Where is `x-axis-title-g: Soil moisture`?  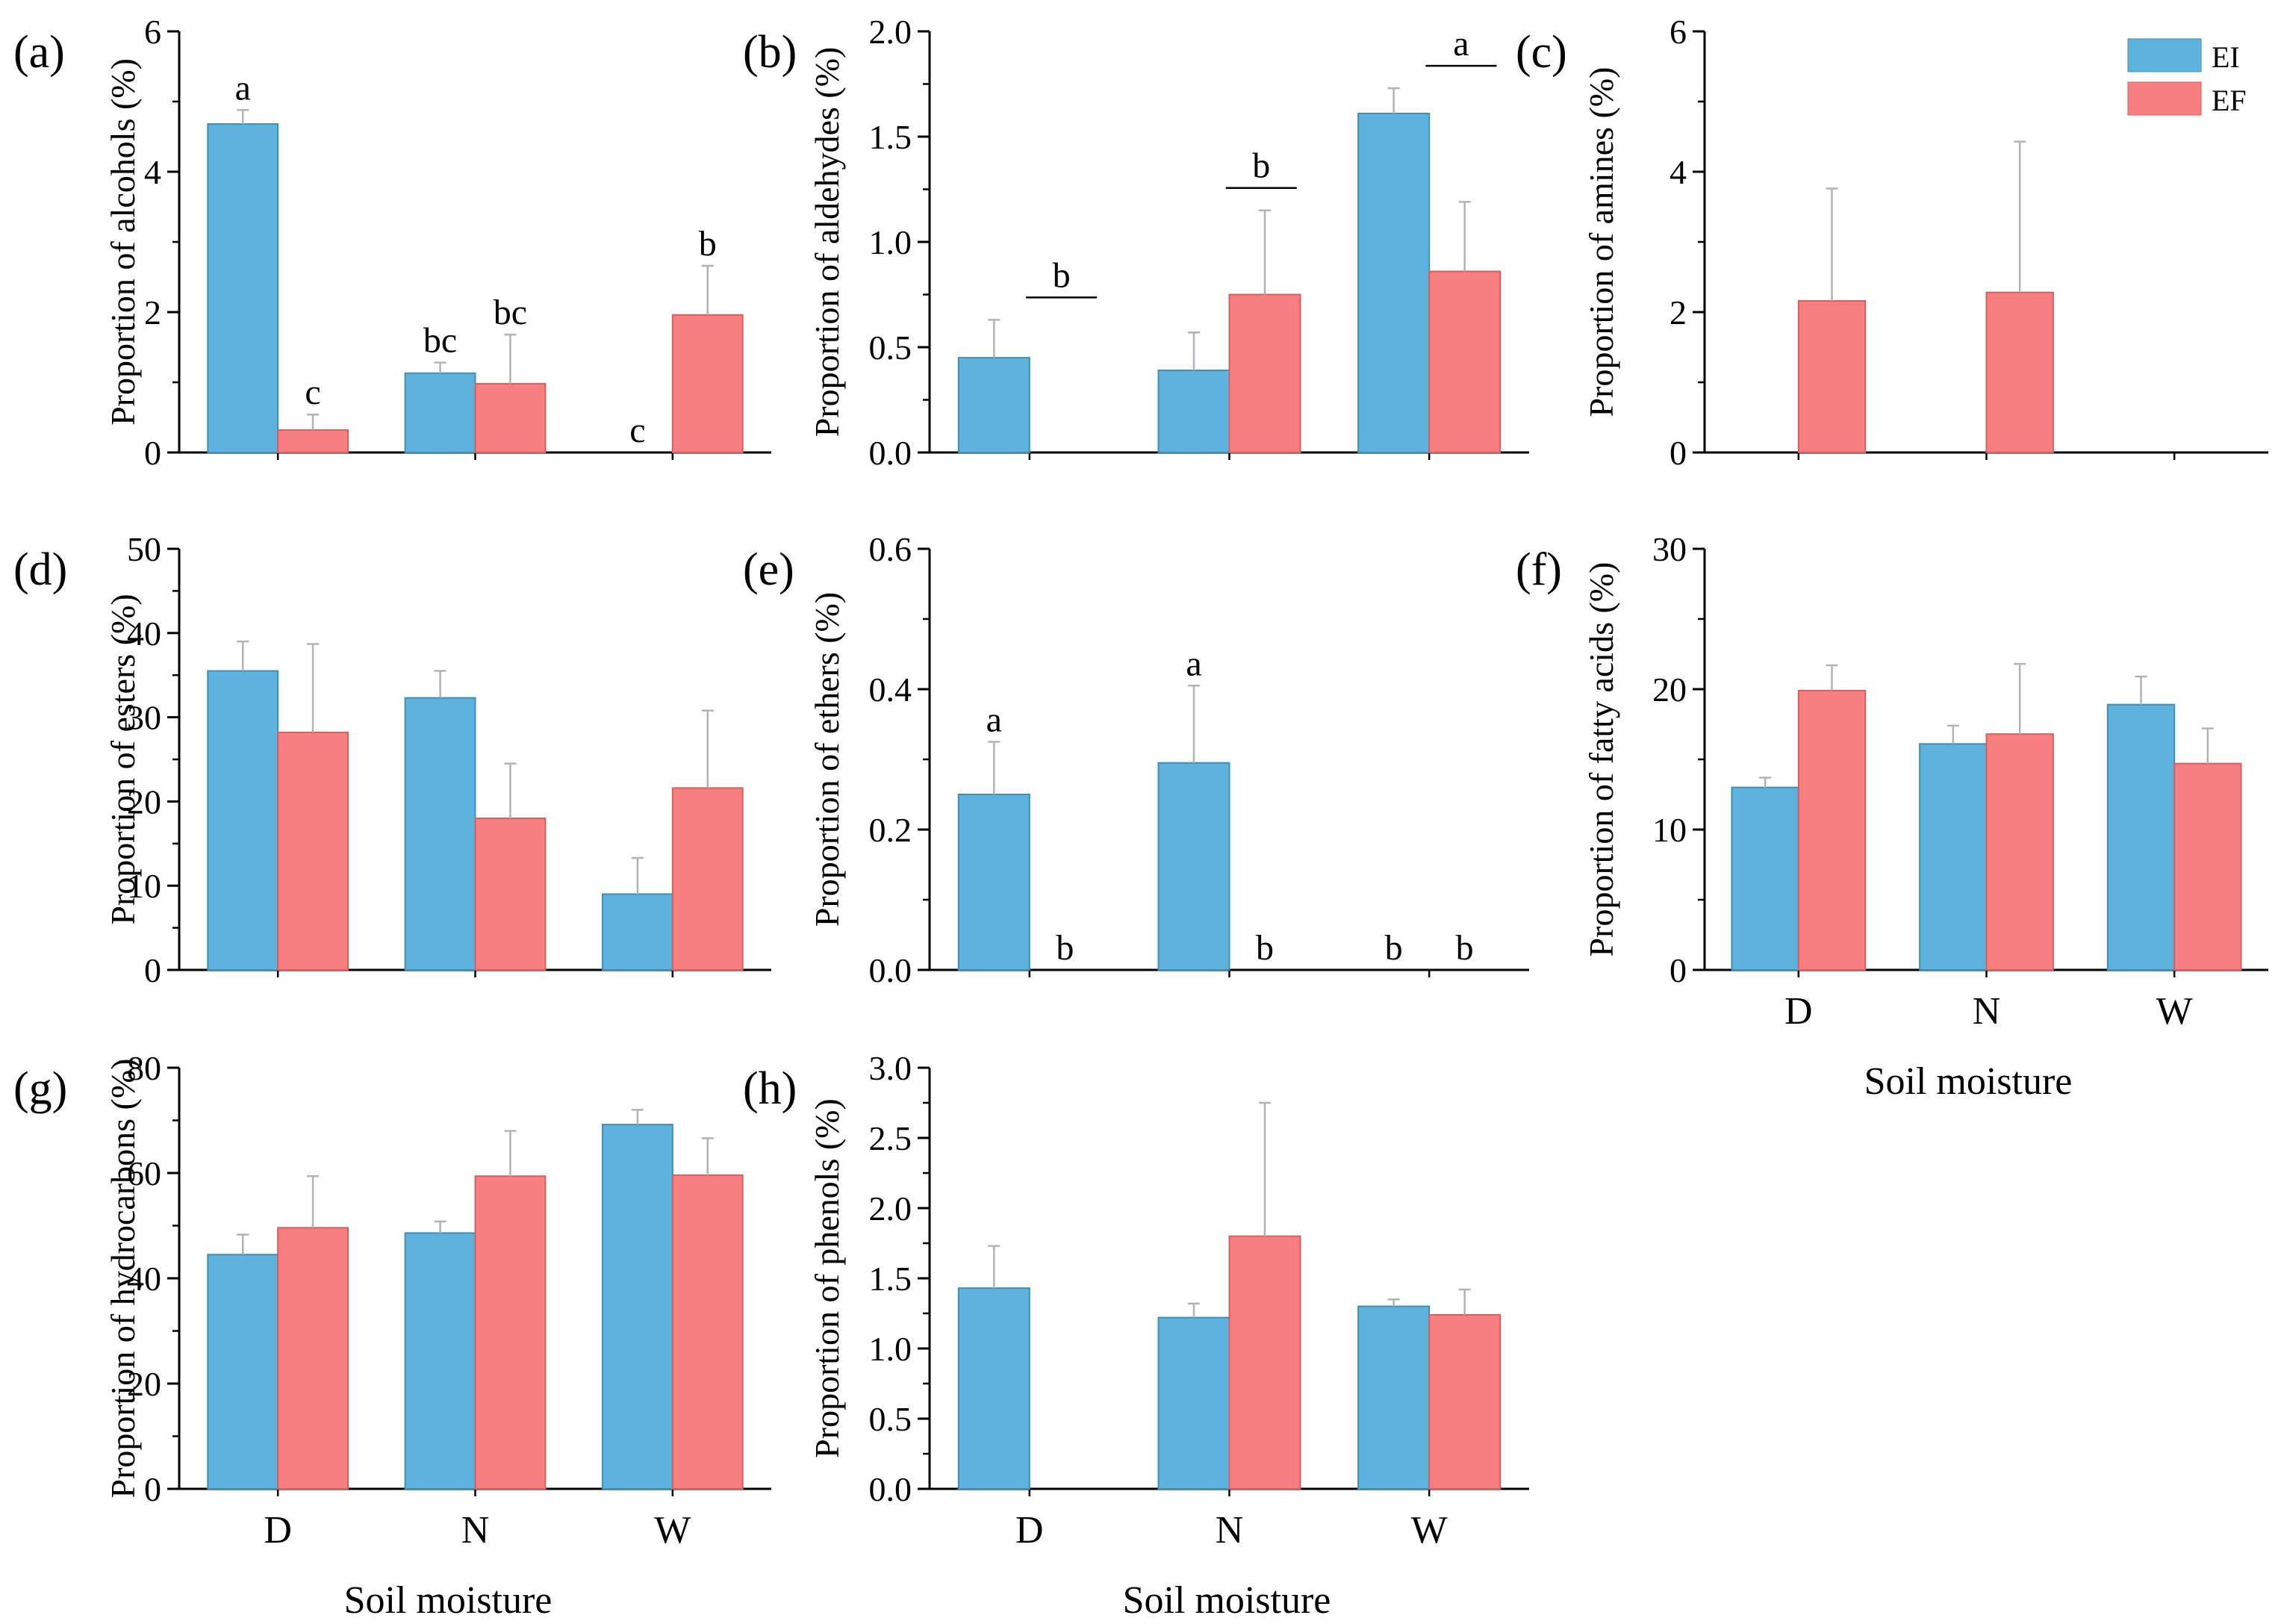 x-axis-title-g: Soil moisture is located at coordinates (448, 1601).